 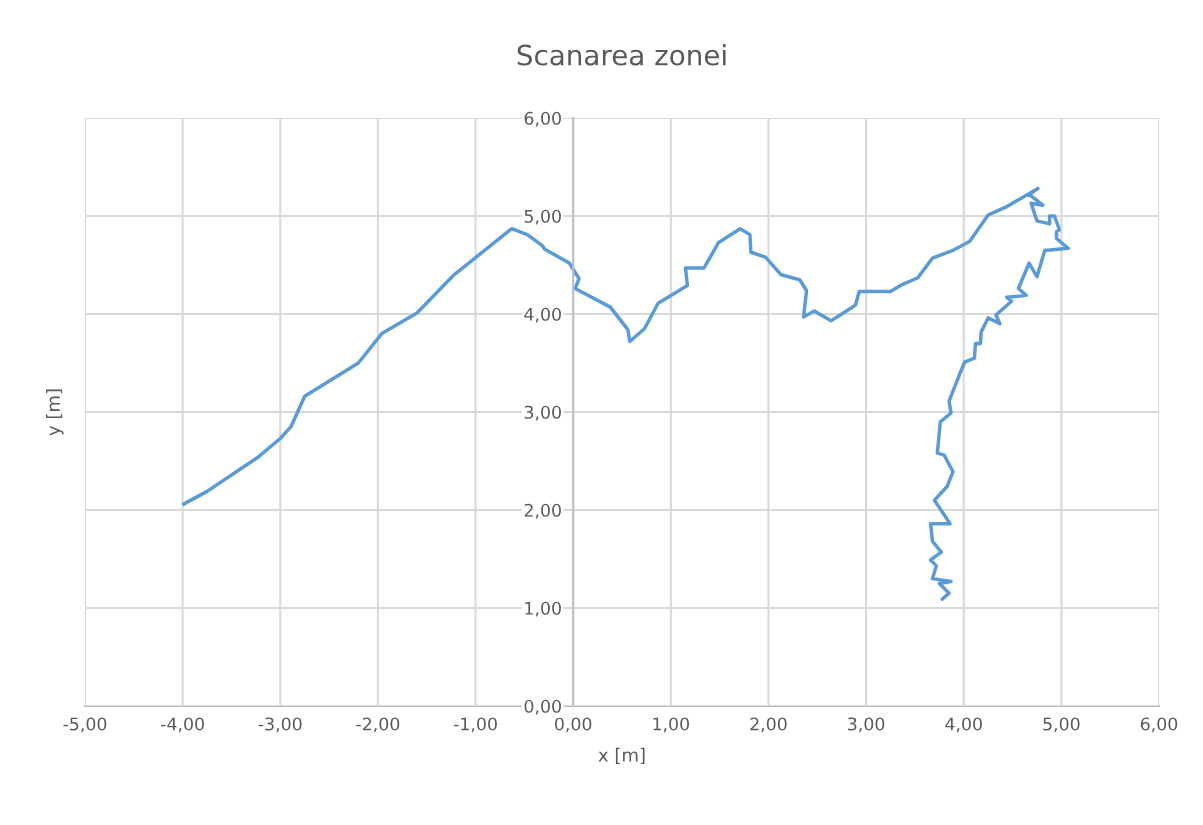 What do you see at coordinates (475, 725) in the screenshot?
I see `x-tick-label: -1,00` at bounding box center [475, 725].